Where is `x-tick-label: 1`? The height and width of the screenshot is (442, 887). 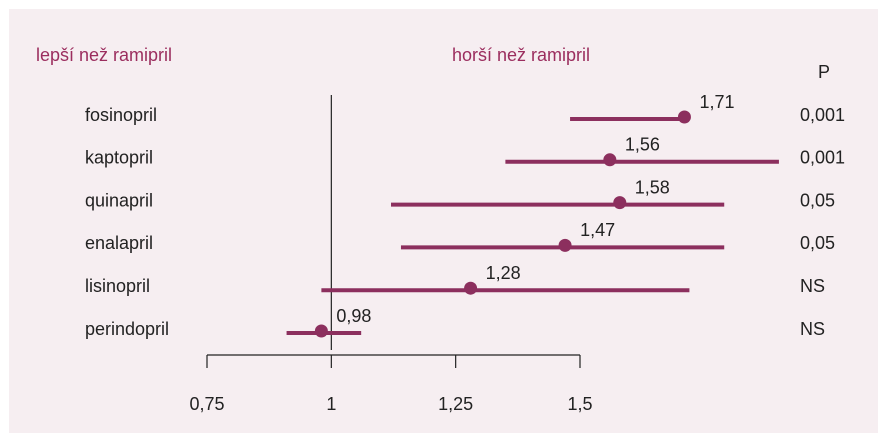 x-tick-label: 1 is located at coordinates (331, 404).